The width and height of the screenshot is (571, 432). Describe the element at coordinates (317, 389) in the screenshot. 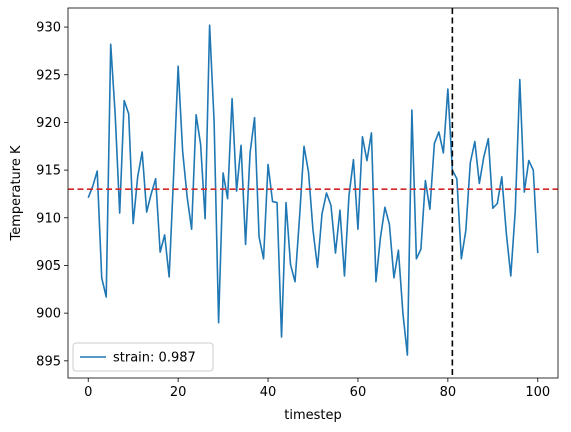

I see `x-axis: 0 20 40 60 80 100` at that location.